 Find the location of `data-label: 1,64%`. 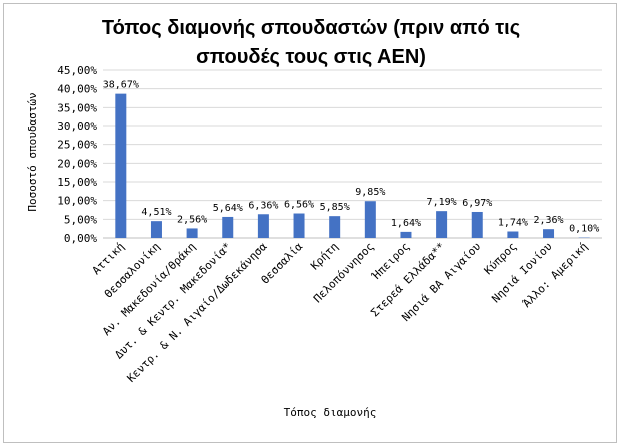

data-label: 1,64% is located at coordinates (406, 223).